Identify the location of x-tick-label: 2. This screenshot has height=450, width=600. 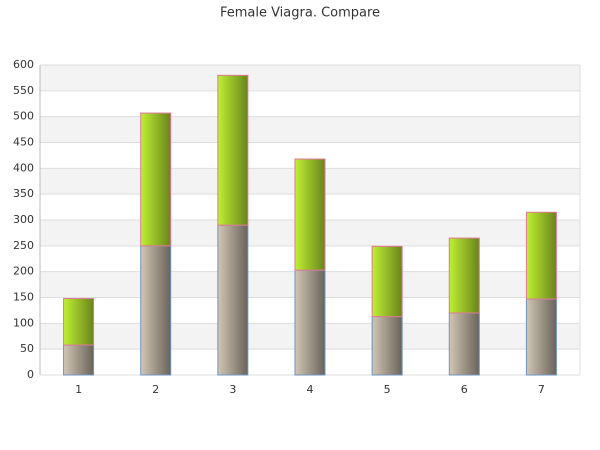
(155, 389).